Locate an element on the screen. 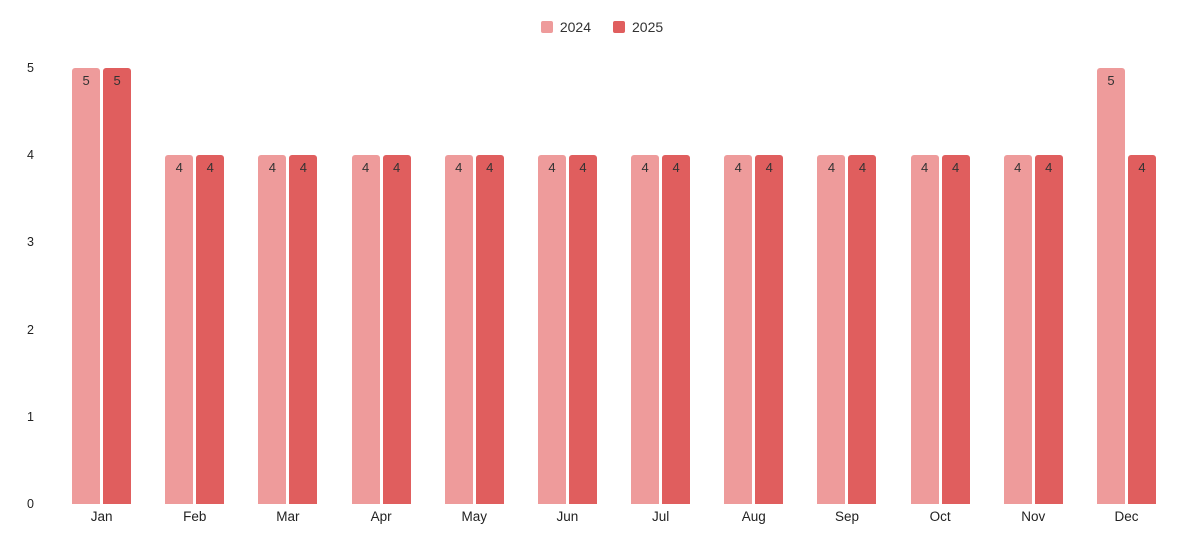 This screenshot has height=540, width=1204. bar-2024-jan: 5 is located at coordinates (86, 286).